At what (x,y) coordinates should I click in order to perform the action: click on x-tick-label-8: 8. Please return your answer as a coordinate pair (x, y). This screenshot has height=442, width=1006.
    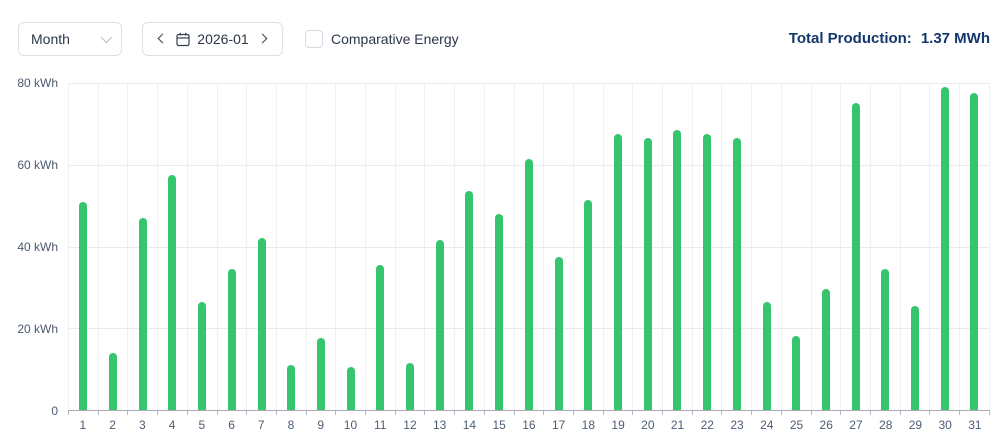
    Looking at the image, I should click on (291, 425).